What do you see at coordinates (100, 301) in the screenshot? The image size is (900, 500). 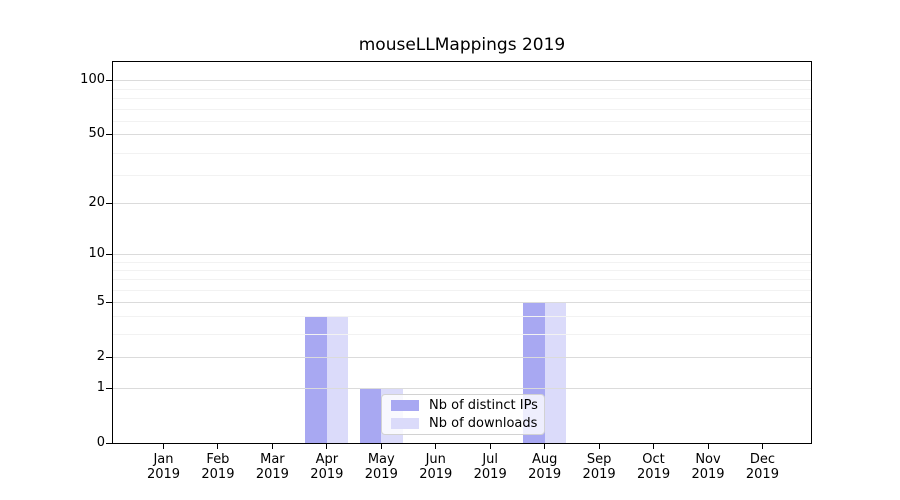 I see `y-tick-label: 5` at bounding box center [100, 301].